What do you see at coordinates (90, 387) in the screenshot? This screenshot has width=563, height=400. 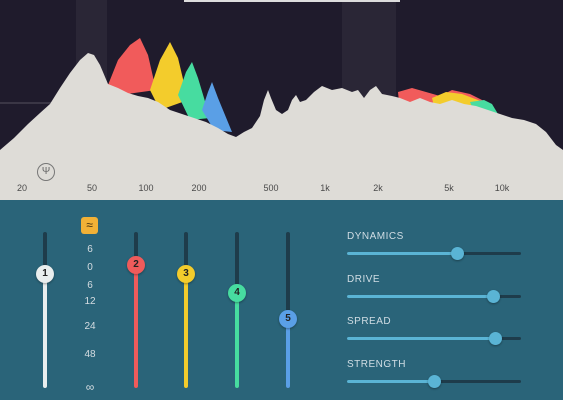 I see `scale-label: ∞` at bounding box center [90, 387].